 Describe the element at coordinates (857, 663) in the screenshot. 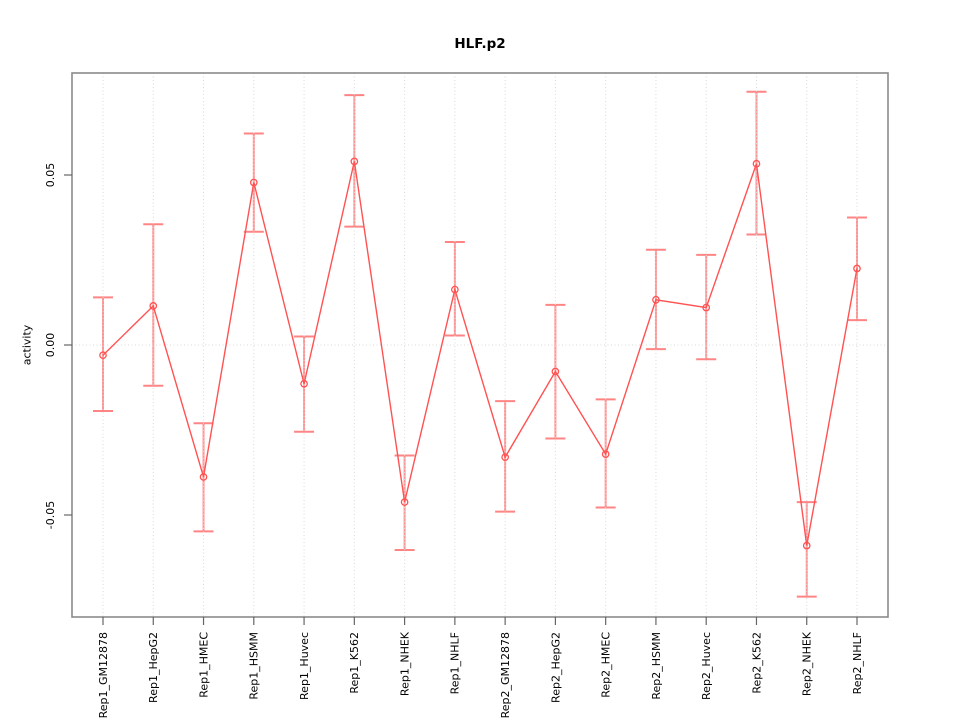

I see `x-category-label: Rep2_NHLF` at that location.